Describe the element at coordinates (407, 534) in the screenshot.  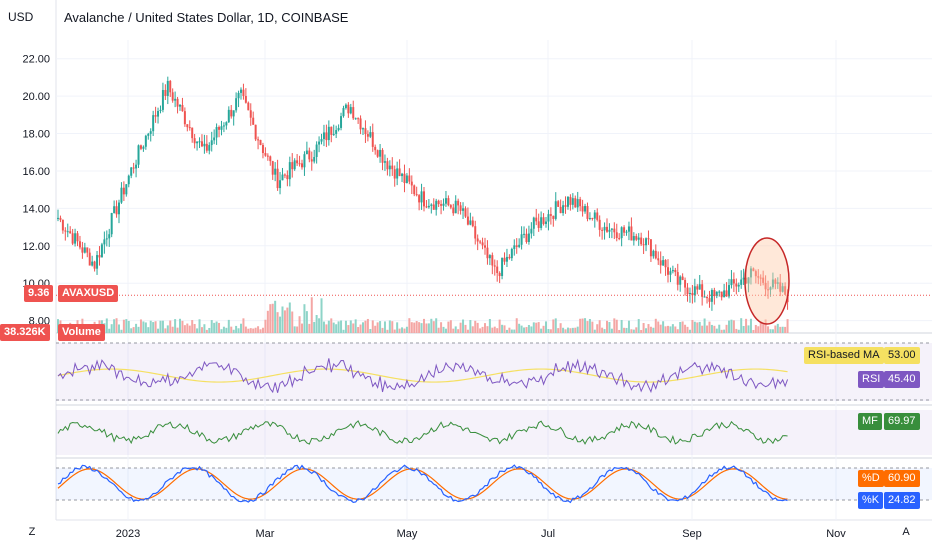
I see `time-tick-label: May` at that location.